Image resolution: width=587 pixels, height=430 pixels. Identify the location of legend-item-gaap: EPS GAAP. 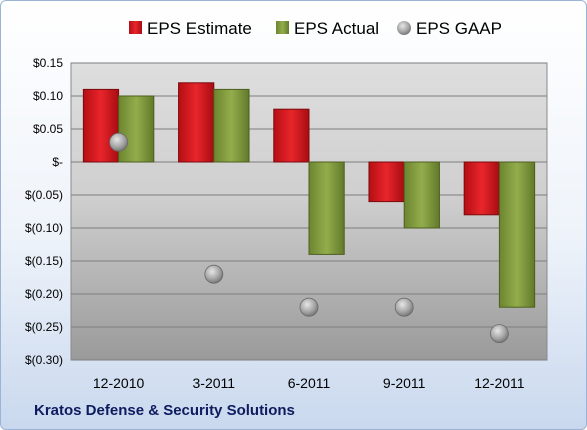
(449, 28).